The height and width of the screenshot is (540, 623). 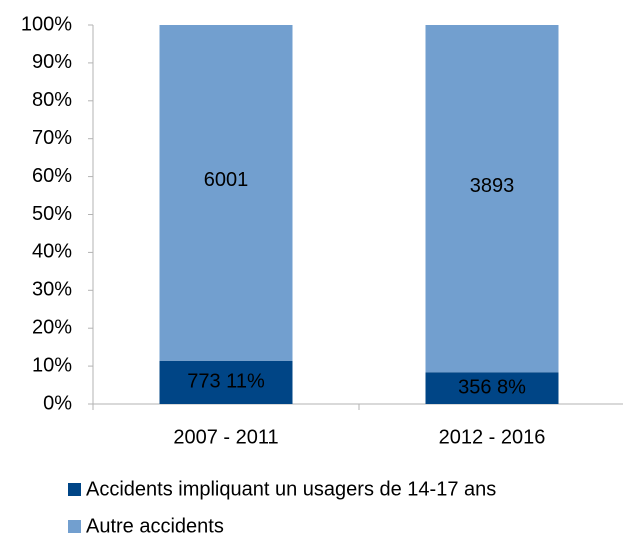 I want to click on y-tick-label: 10%, so click(x=52, y=365).